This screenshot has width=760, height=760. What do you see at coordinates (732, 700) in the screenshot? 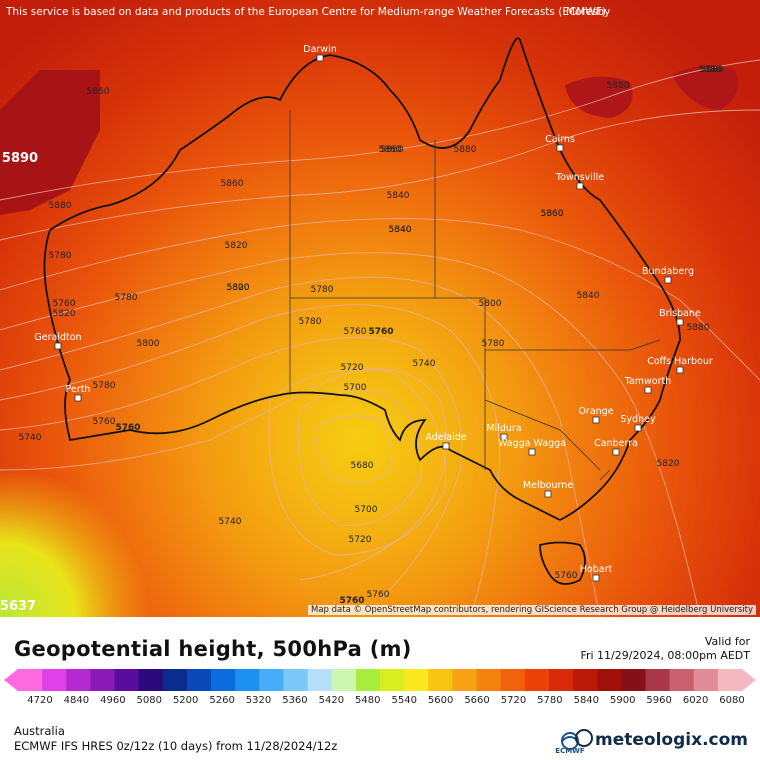
I see `colorbar-tick-label: 6080` at bounding box center [732, 700].